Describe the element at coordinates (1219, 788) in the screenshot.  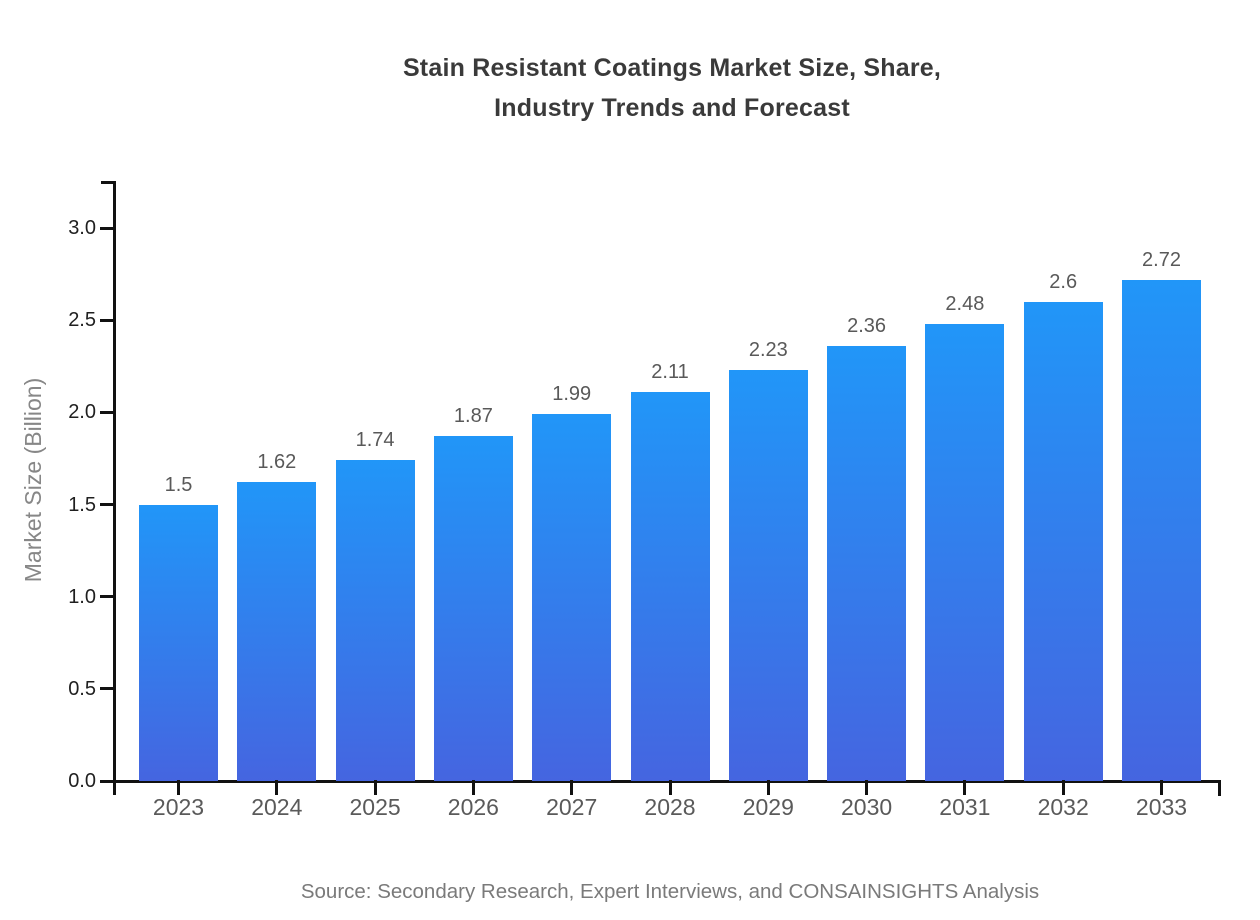
I see `x-axis-end-cap` at that location.